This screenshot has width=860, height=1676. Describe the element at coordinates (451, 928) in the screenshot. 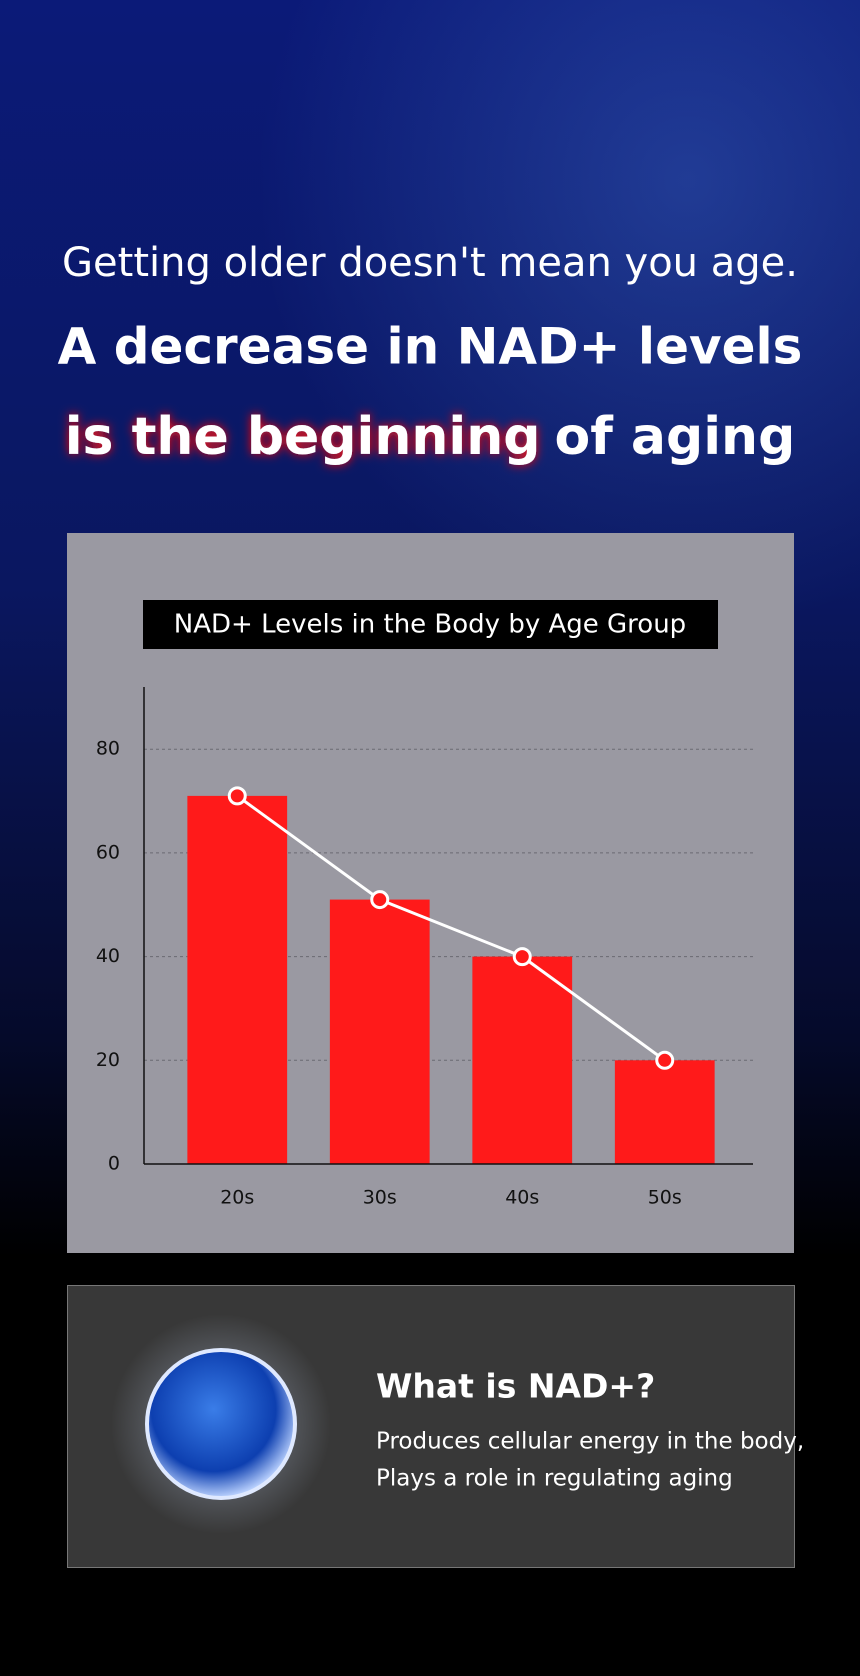

I see `trend-line` at that location.